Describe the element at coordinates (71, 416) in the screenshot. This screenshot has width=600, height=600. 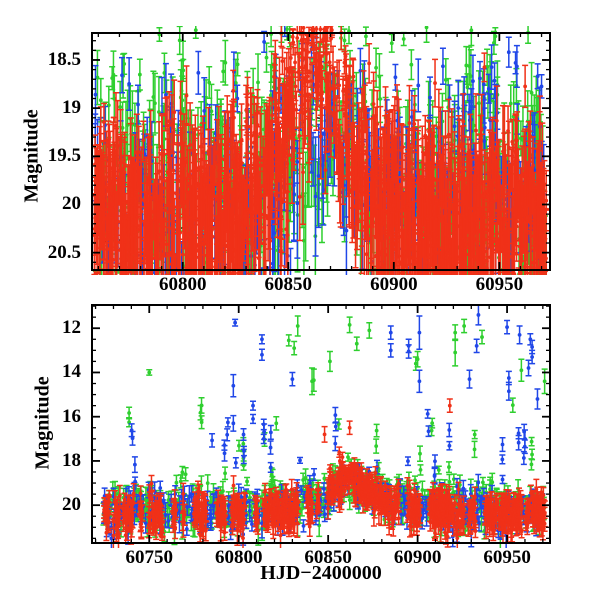
I see `y-tick-label: 16` at that location.